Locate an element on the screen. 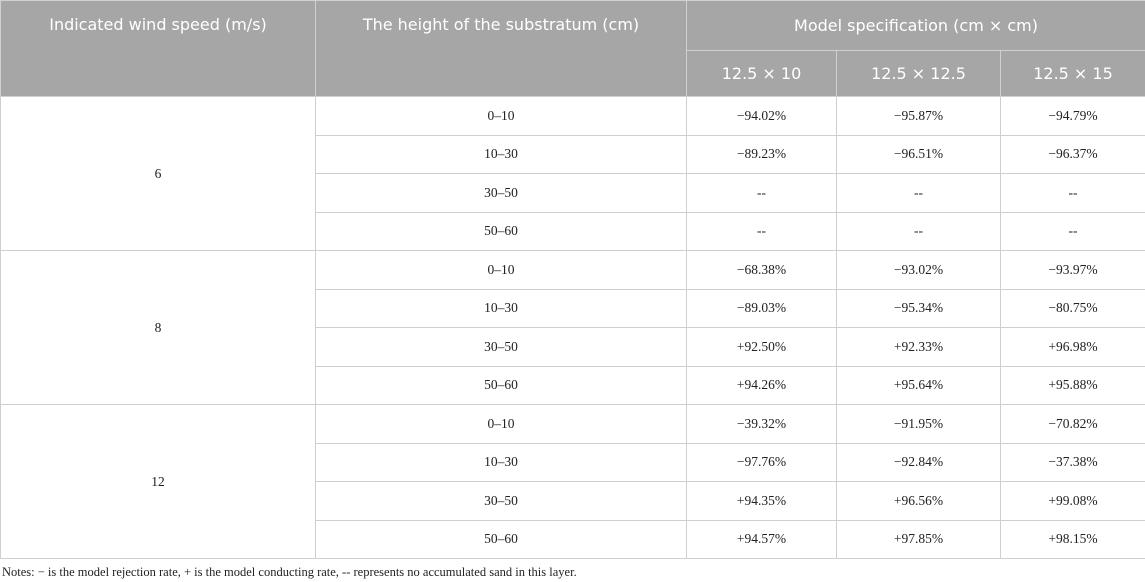 This screenshot has width=1145, height=582. value-cell: −37.38% is located at coordinates (1072, 462).